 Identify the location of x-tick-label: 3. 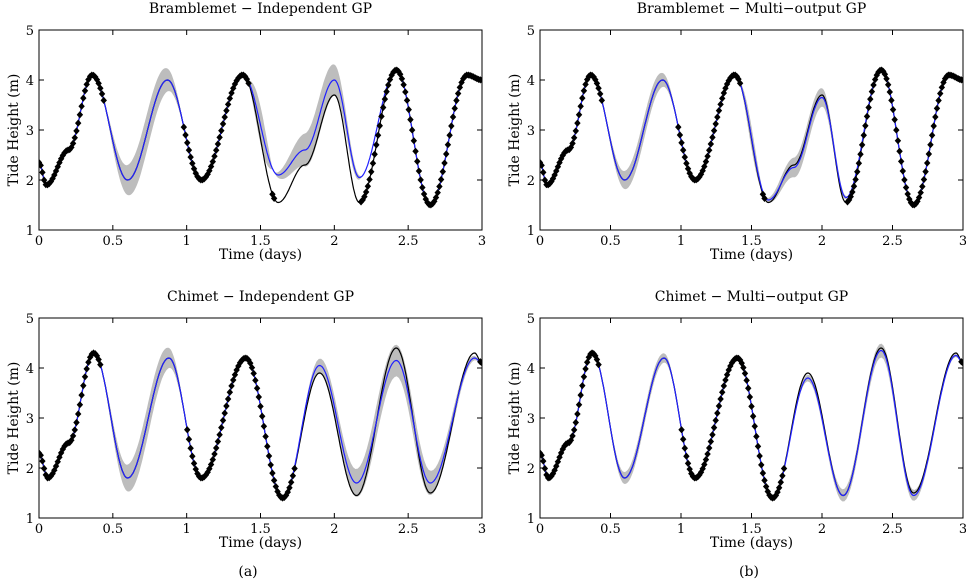
(962, 529).